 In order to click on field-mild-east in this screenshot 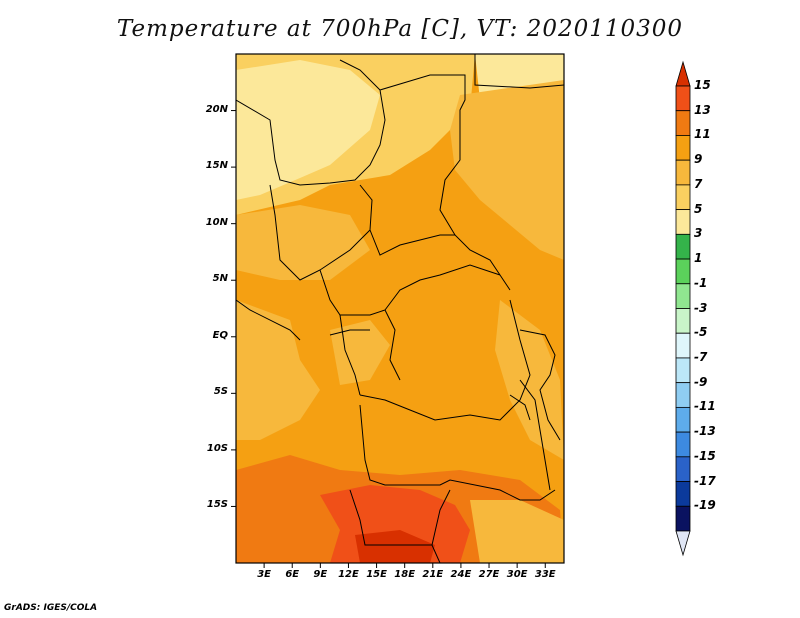, I will do `click(529, 380)`.